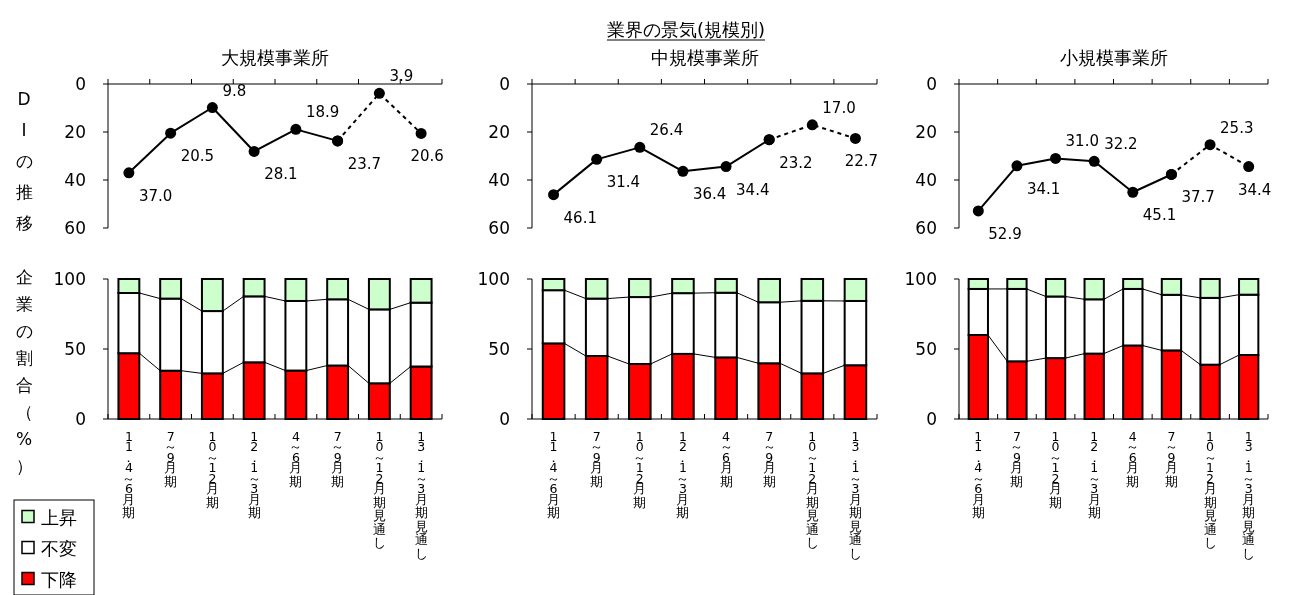 Image resolution: width=1301 pixels, height=595 pixels. Describe the element at coordinates (59, 517) in the screenshot. I see `legend-label: 上昇` at that location.